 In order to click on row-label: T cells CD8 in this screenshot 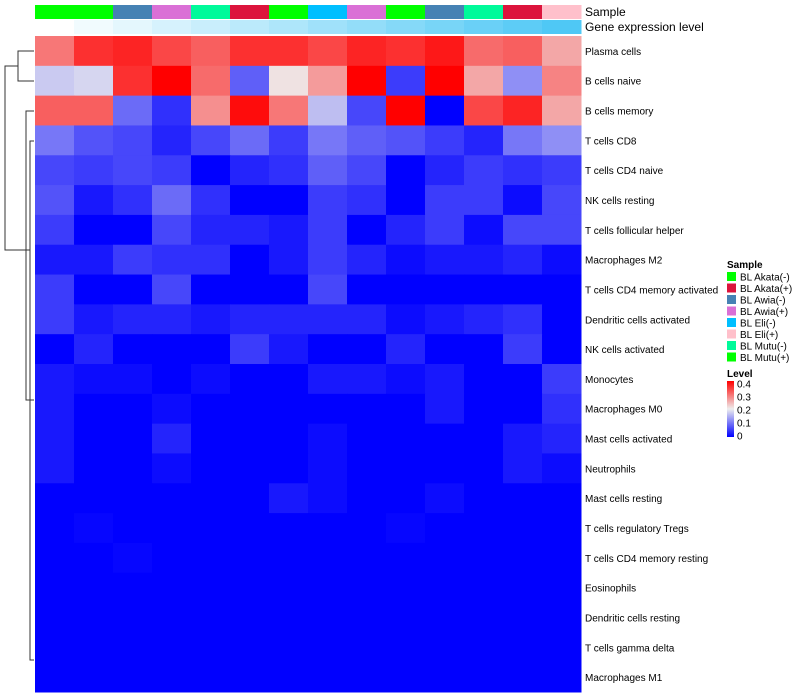, I will do `click(611, 141)`.